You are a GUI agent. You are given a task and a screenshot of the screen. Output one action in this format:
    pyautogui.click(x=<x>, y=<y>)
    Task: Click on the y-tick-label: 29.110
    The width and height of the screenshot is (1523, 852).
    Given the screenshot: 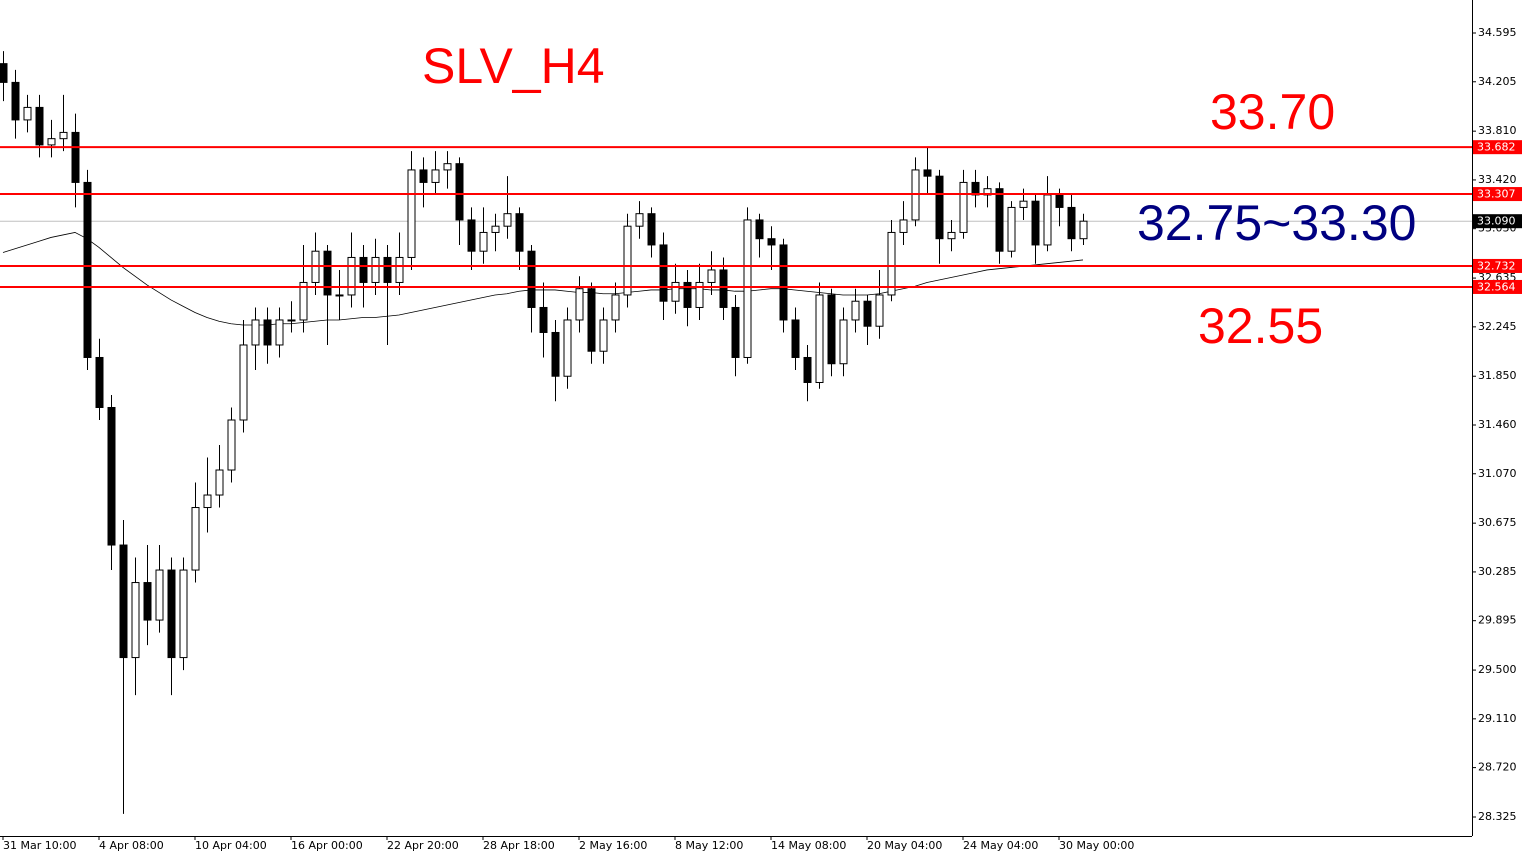 What is the action you would take?
    pyautogui.click(x=1497, y=718)
    